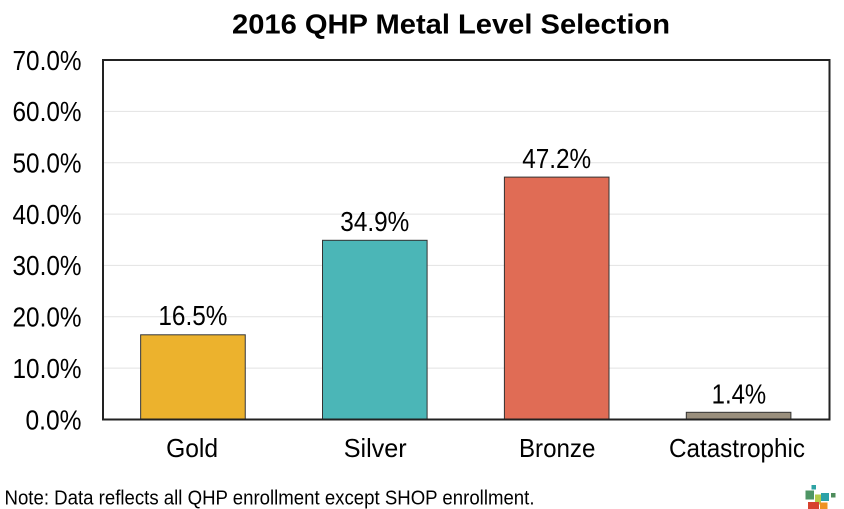 This screenshot has height=509, width=844. What do you see at coordinates (192, 315) in the screenshot?
I see `svg-text: 16.5%` at bounding box center [192, 315].